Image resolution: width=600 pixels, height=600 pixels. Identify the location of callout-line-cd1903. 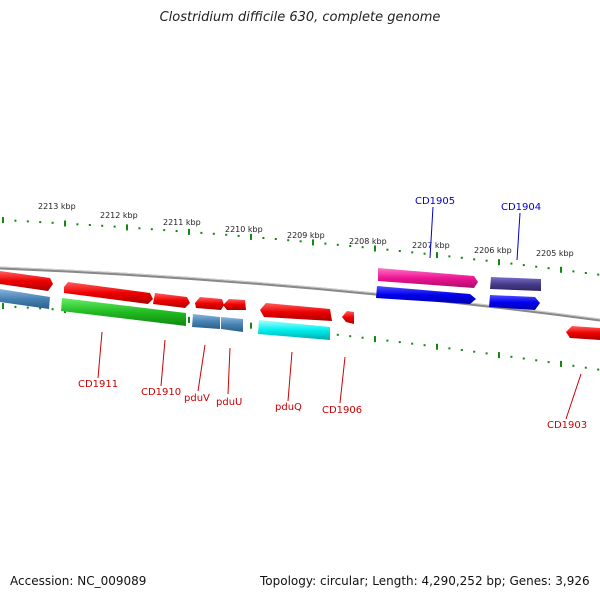
(573, 396).